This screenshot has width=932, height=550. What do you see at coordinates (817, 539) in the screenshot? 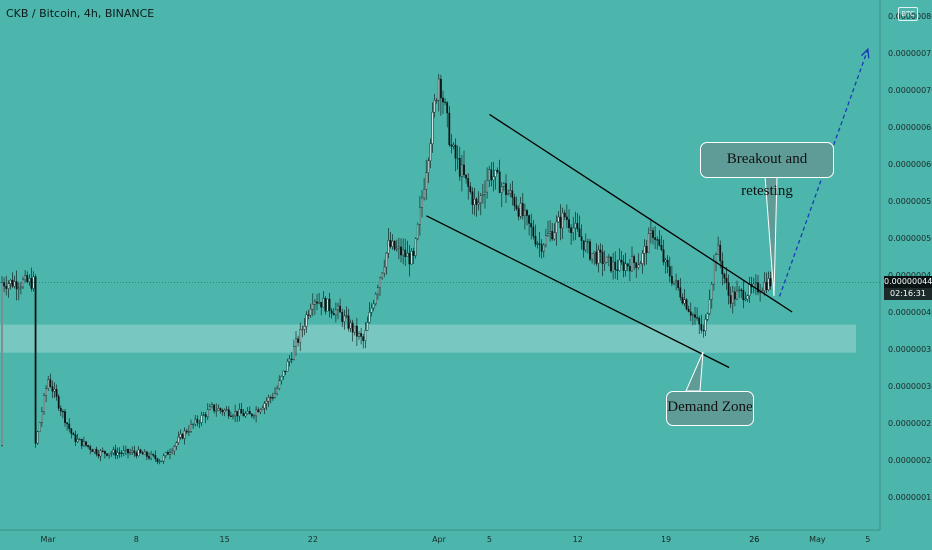
I see `x-tick-label: May` at bounding box center [817, 539].